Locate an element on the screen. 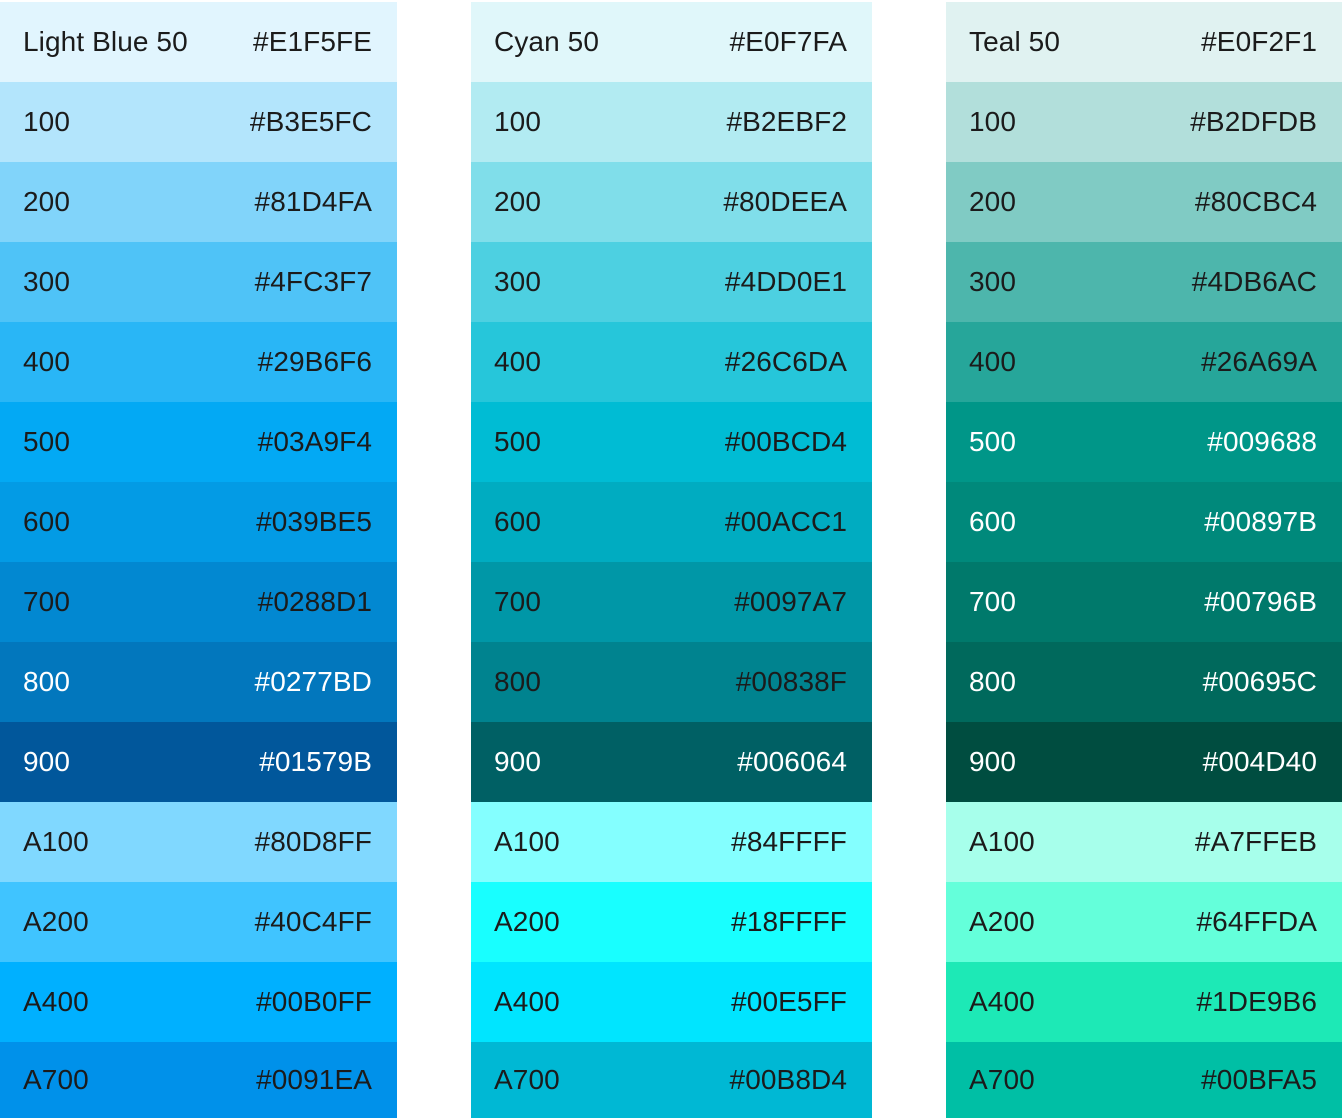  swatch-hex-code: #26C6DA is located at coordinates (785, 361).